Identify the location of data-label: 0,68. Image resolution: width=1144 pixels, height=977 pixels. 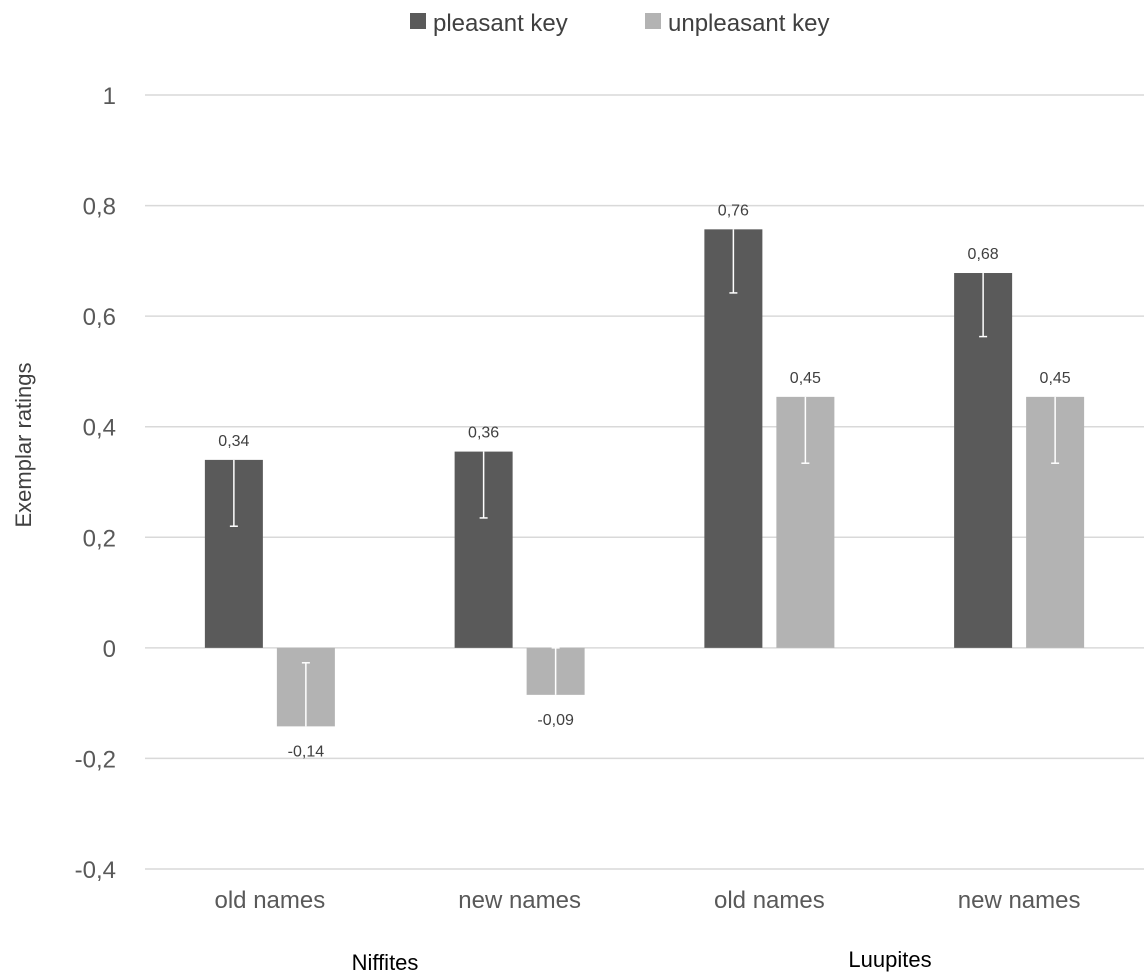
(983, 254).